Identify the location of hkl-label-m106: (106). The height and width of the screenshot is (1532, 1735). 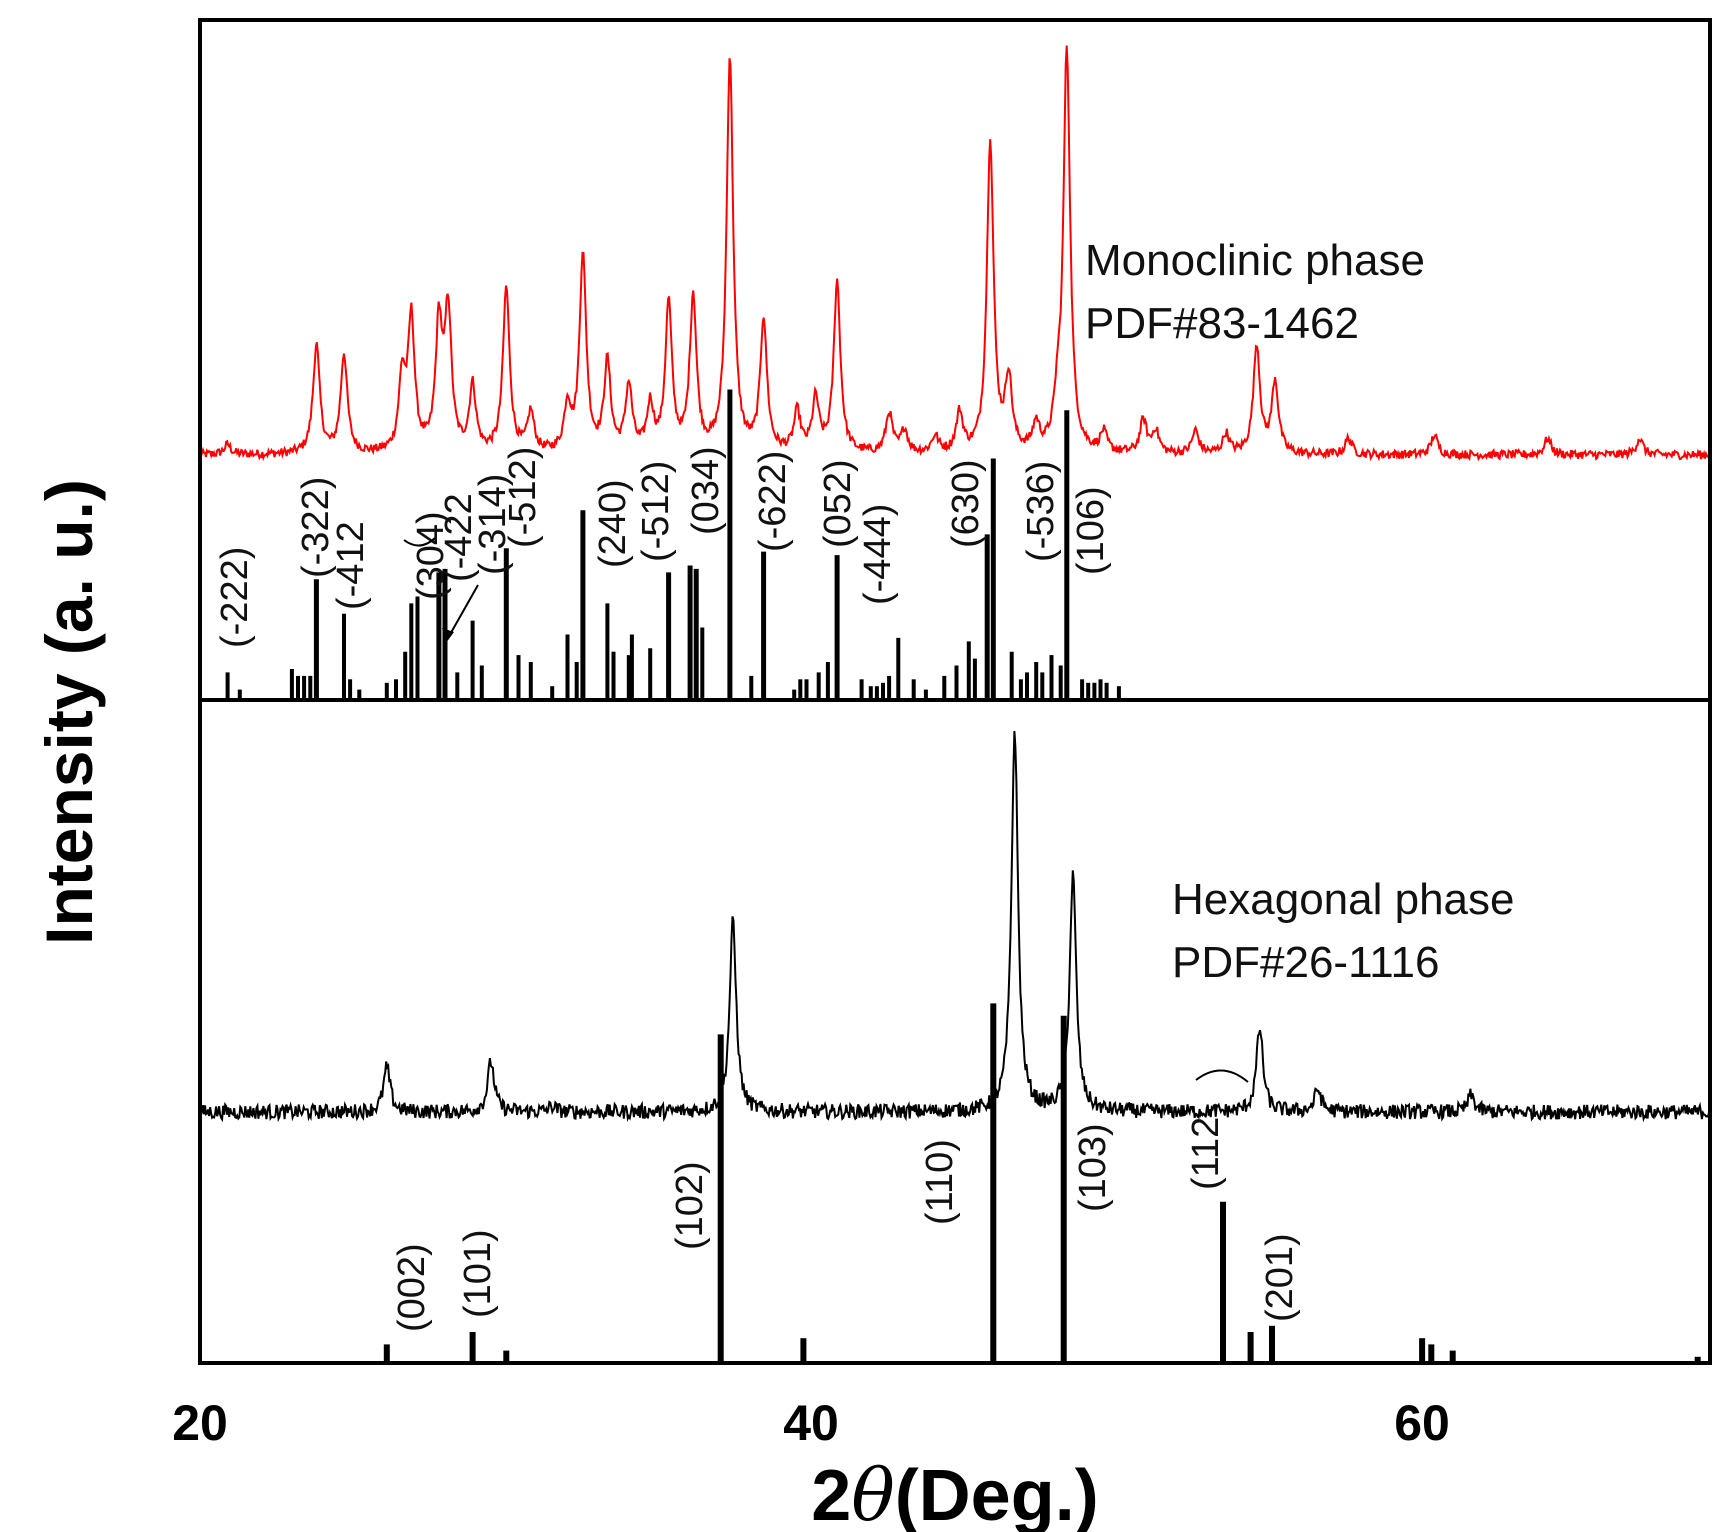
(1091, 530).